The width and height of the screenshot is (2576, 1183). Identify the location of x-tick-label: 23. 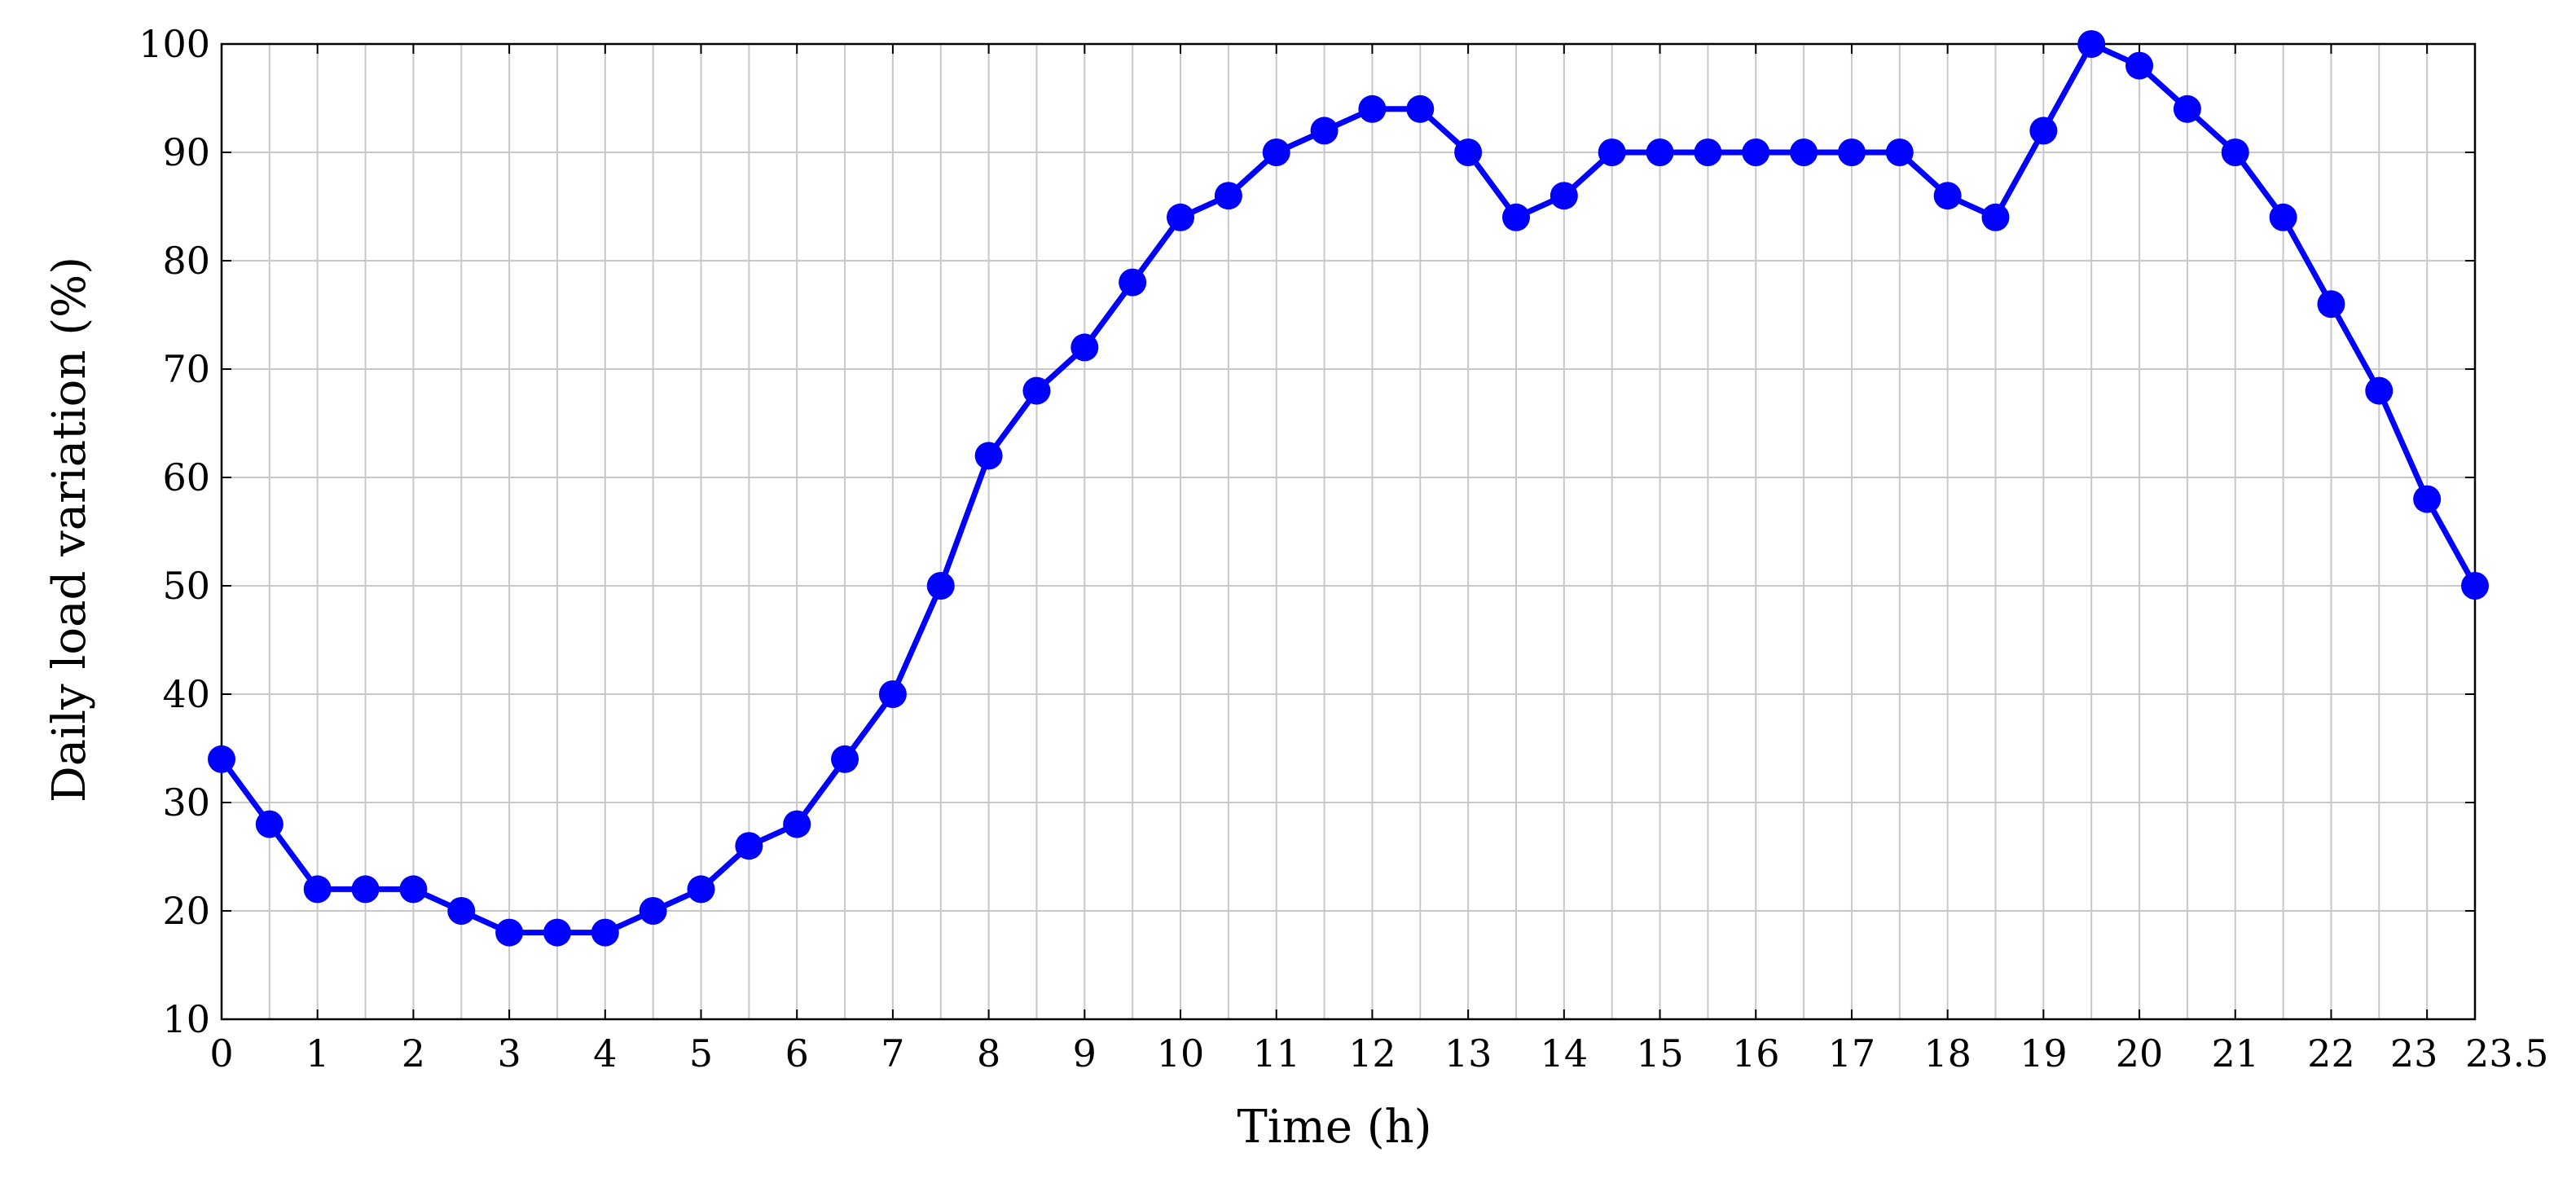
(2414, 1053).